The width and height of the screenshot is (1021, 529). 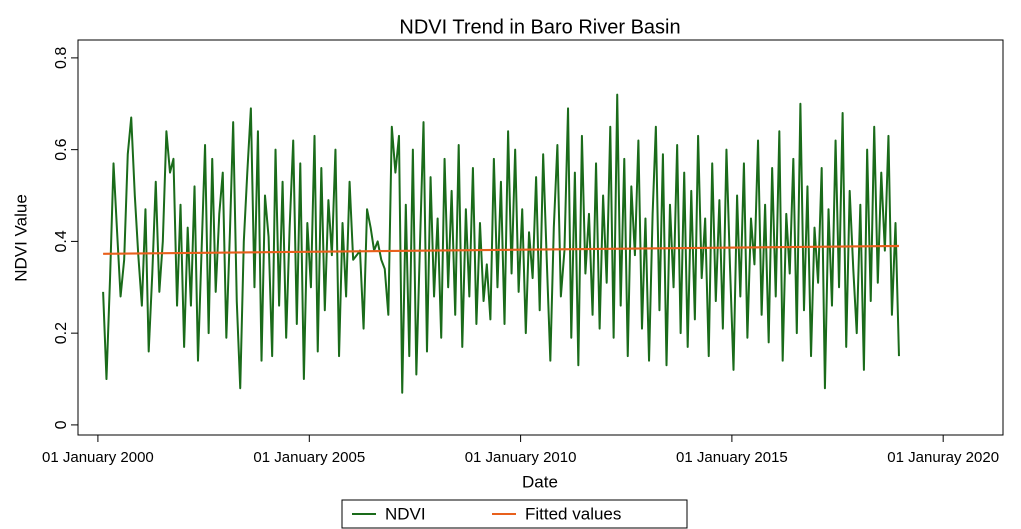 I want to click on x-tick-label: 01 January 2000, so click(x=98, y=457).